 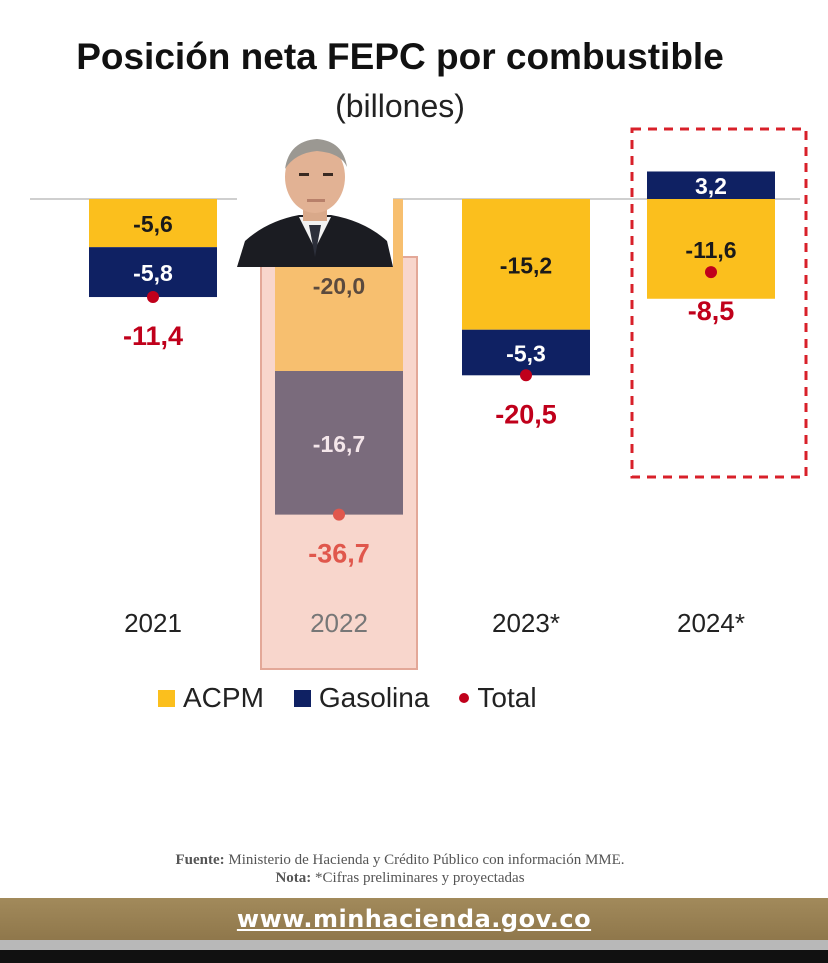 I want to click on footer-band, so click(x=414, y=919).